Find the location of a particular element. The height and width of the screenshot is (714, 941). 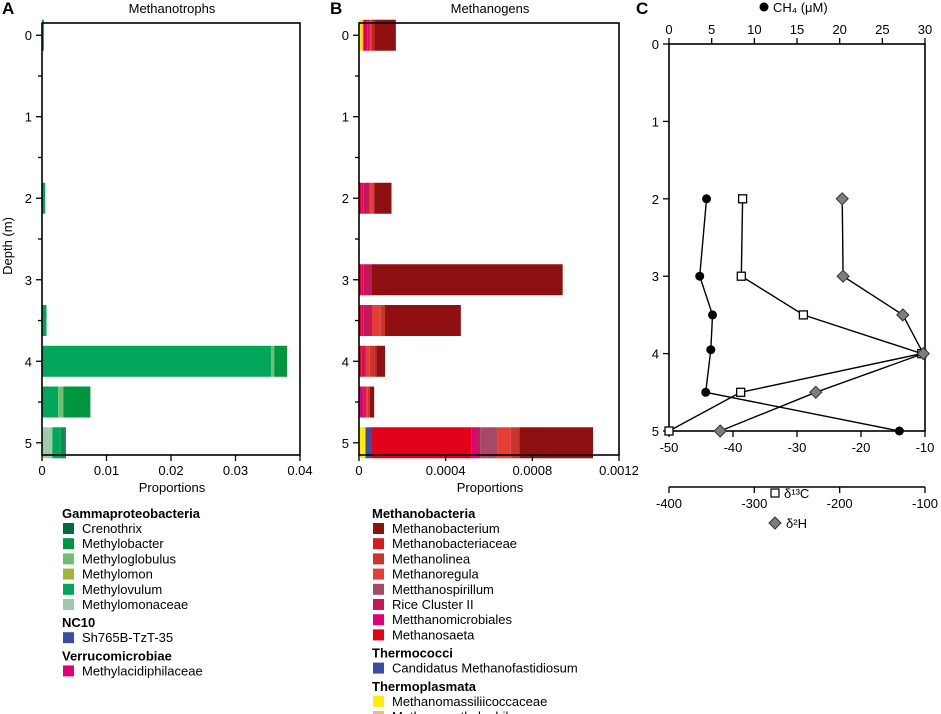

ch4-axis-tick-label: 25 is located at coordinates (882, 29).